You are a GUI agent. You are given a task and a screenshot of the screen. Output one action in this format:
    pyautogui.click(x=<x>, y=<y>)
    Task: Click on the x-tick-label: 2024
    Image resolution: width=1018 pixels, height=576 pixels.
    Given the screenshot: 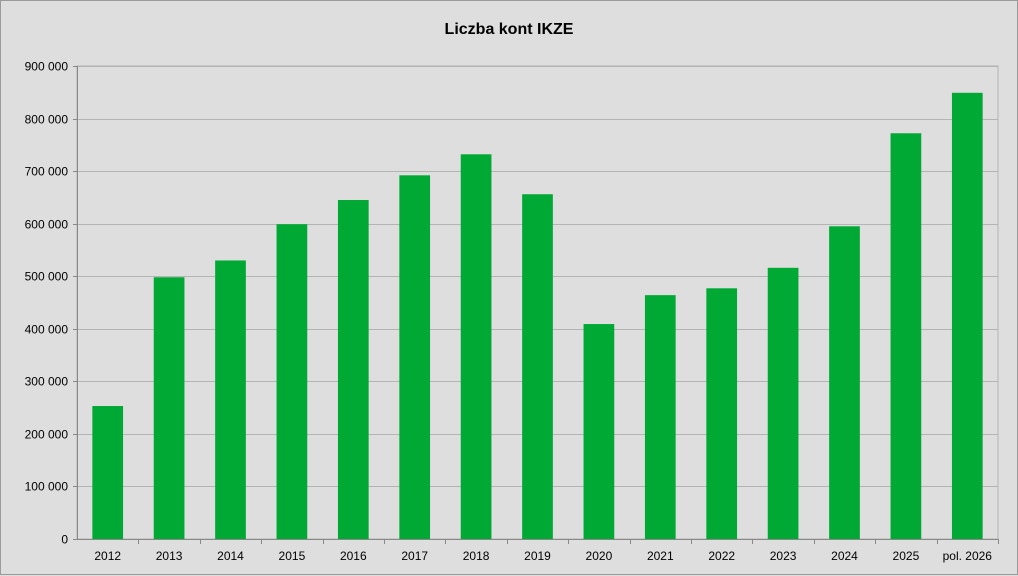 What is the action you would take?
    pyautogui.click(x=844, y=556)
    